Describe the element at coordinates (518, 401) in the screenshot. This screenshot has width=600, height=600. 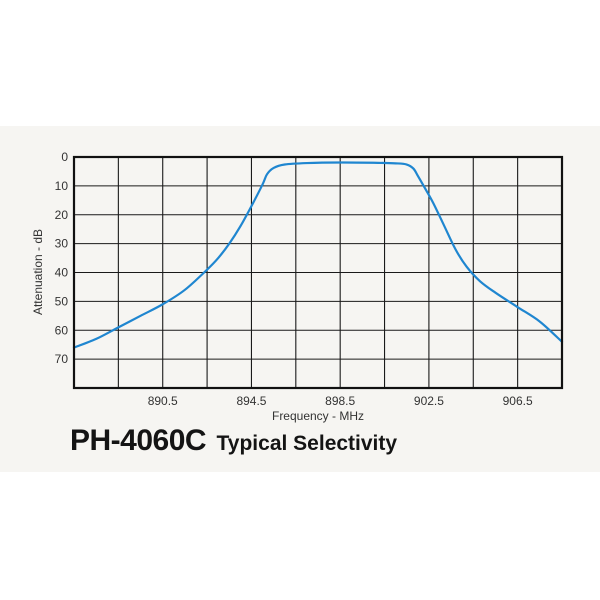
I see `x-tick-label: 906.5` at that location.